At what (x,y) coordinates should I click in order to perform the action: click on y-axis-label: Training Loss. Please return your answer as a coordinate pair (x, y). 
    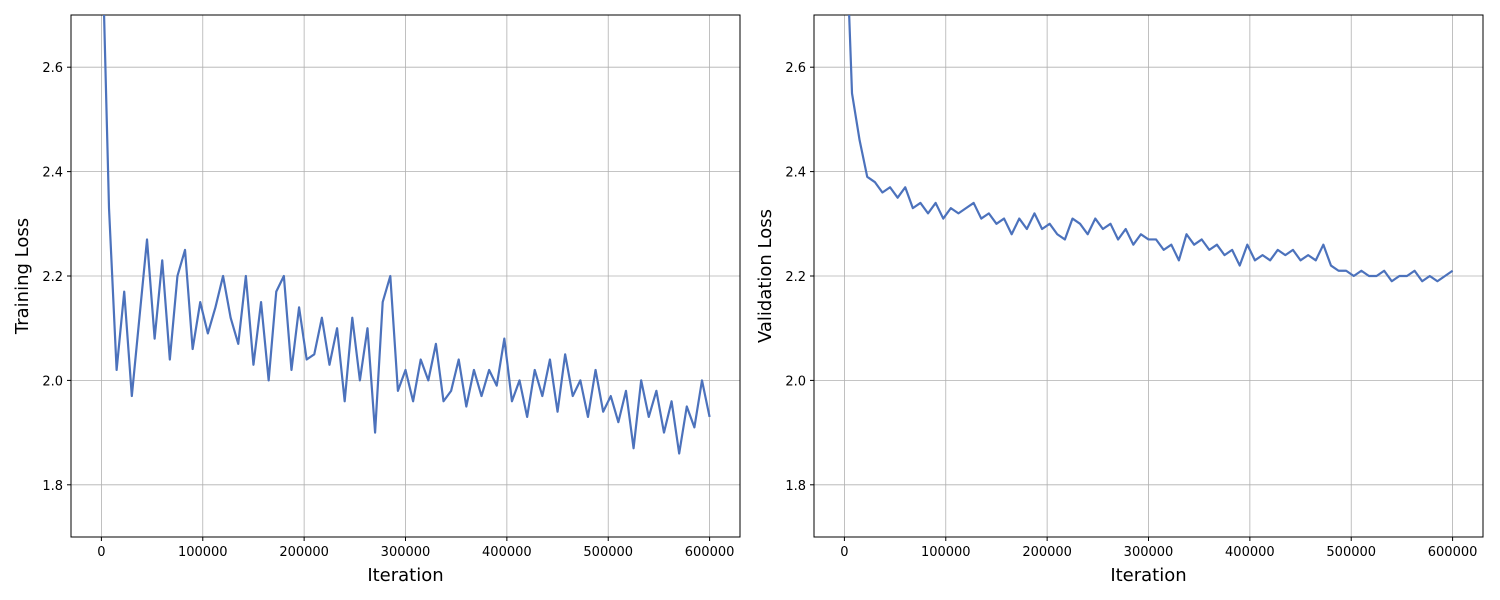
    Looking at the image, I should click on (22, 276).